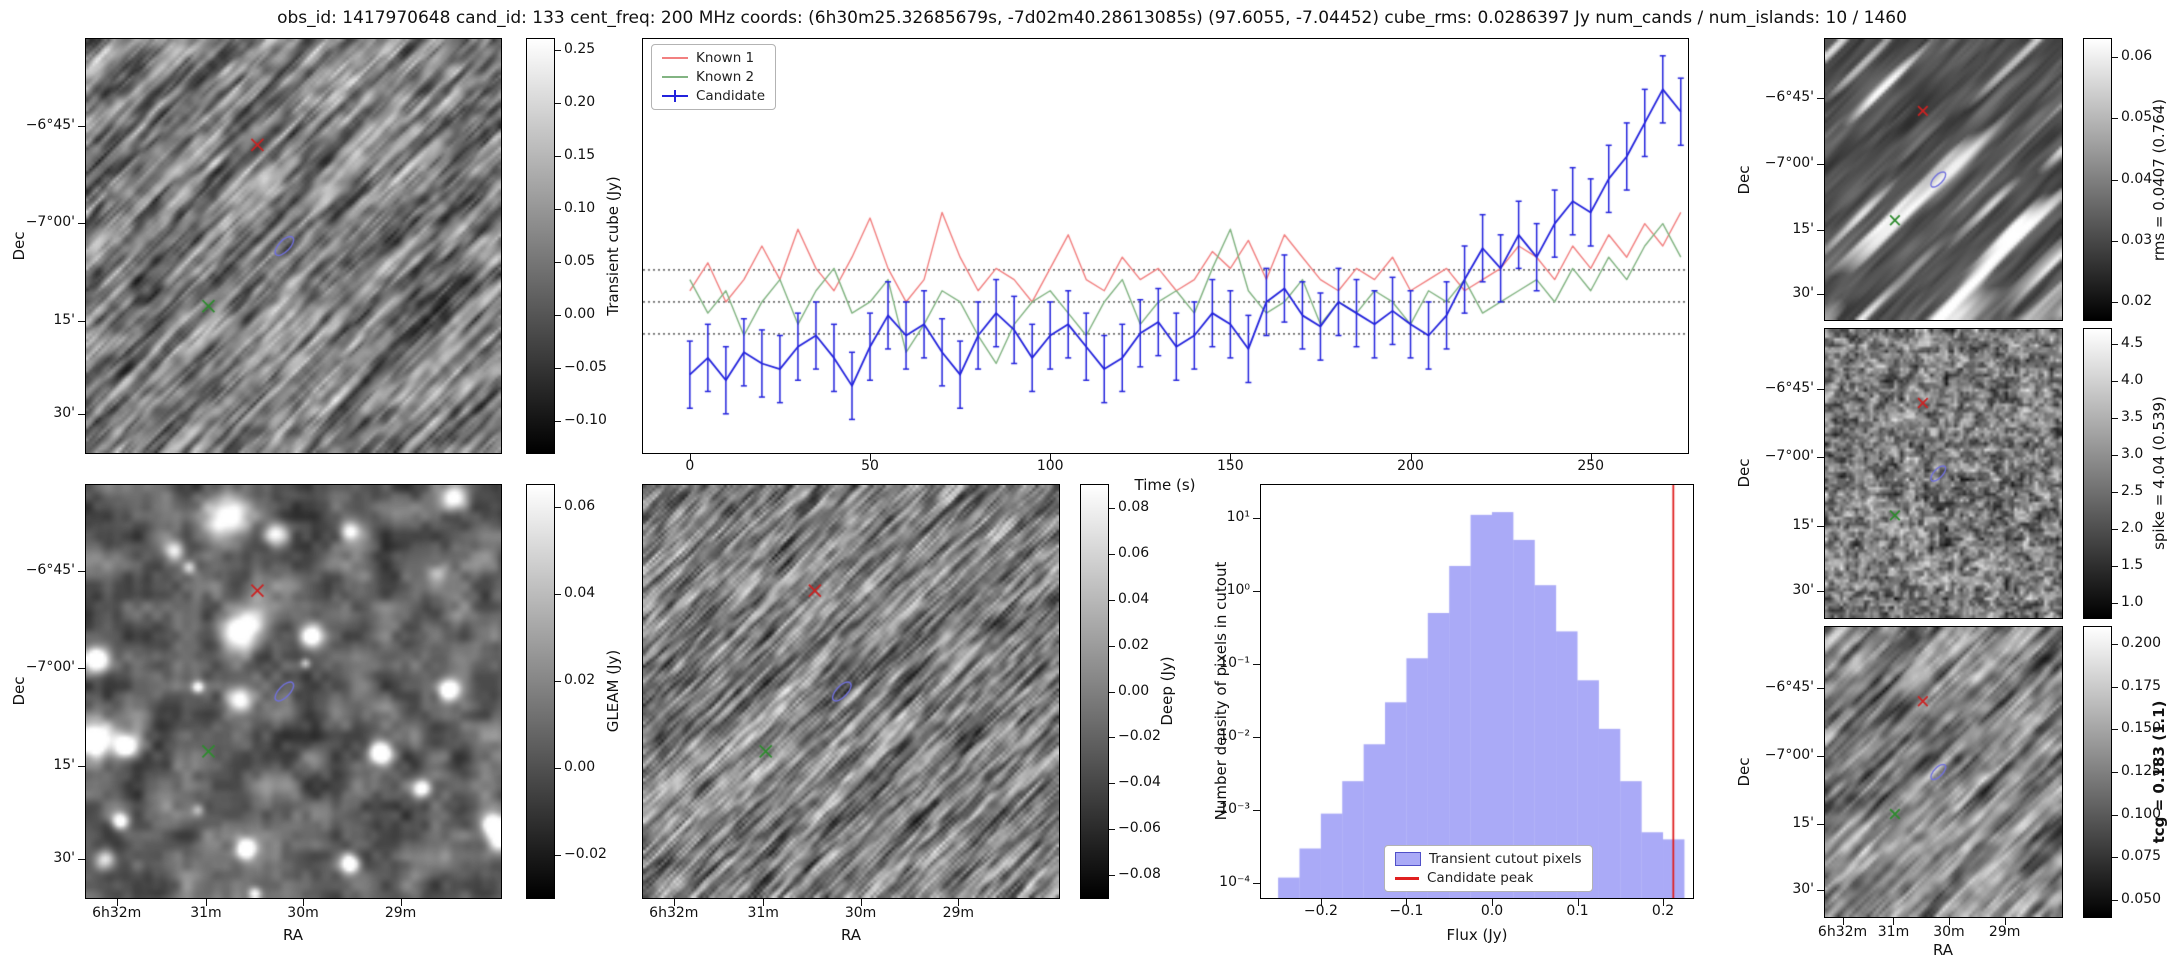 Image resolution: width=2184 pixels, height=960 pixels. What do you see at coordinates (2141, 728) in the screenshot?
I see `colorbar-tick-label: 0.150` at bounding box center [2141, 728].